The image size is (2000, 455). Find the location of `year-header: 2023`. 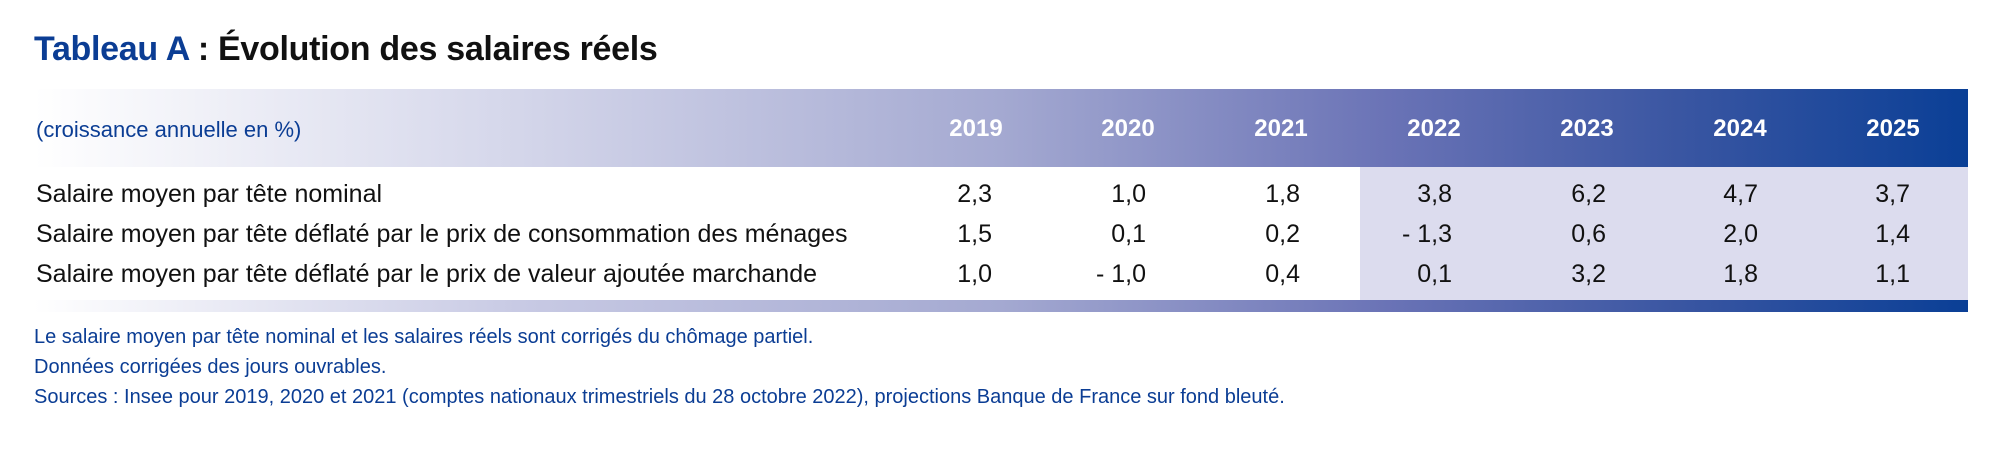

year-header: 2023 is located at coordinates (1587, 128).